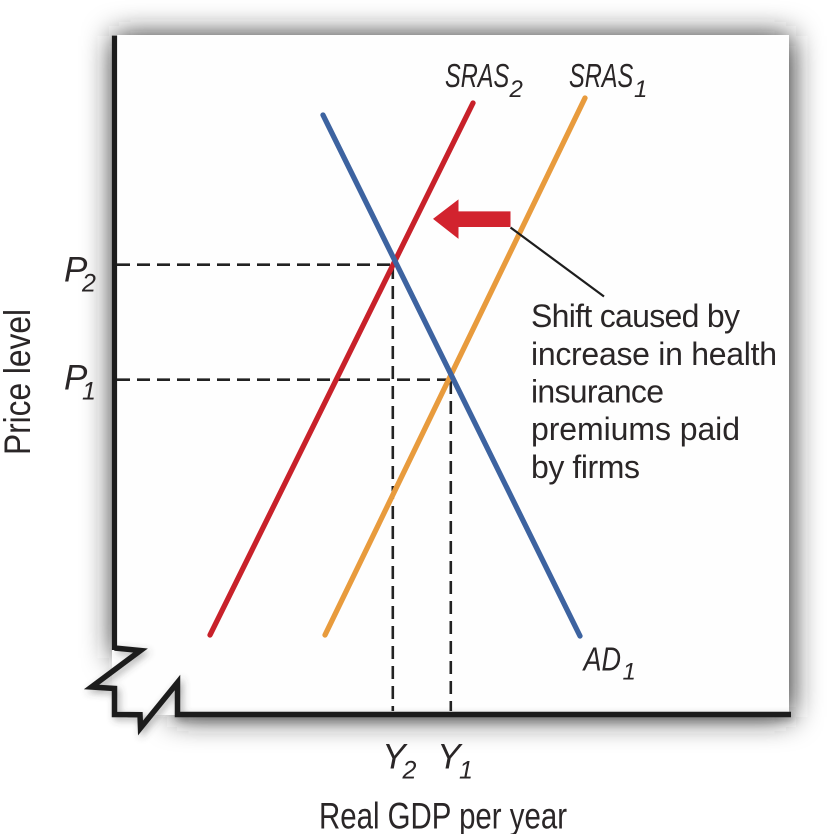 The image size is (828, 834). What do you see at coordinates (654, 354) in the screenshot?
I see `svg-text: increase in health` at bounding box center [654, 354].